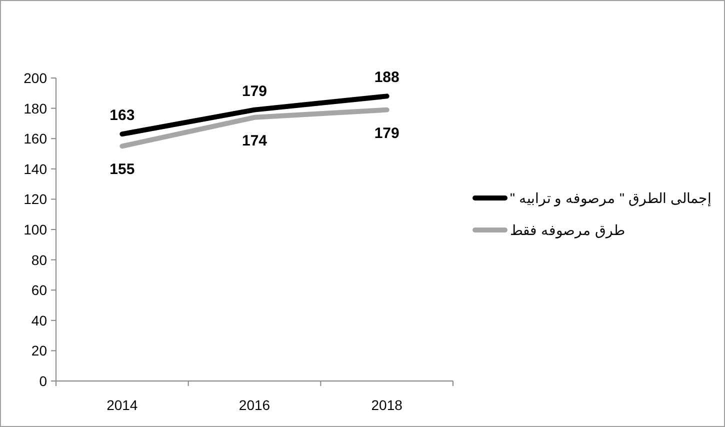 This screenshot has height=427, width=725. Describe the element at coordinates (122, 169) in the screenshot. I see `data-label: 155` at that location.